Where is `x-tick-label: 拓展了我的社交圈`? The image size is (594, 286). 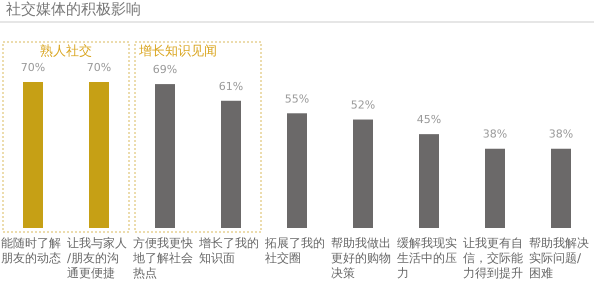
x-tick-label: 拓展了我的社交圈 is located at coordinates (294, 250).